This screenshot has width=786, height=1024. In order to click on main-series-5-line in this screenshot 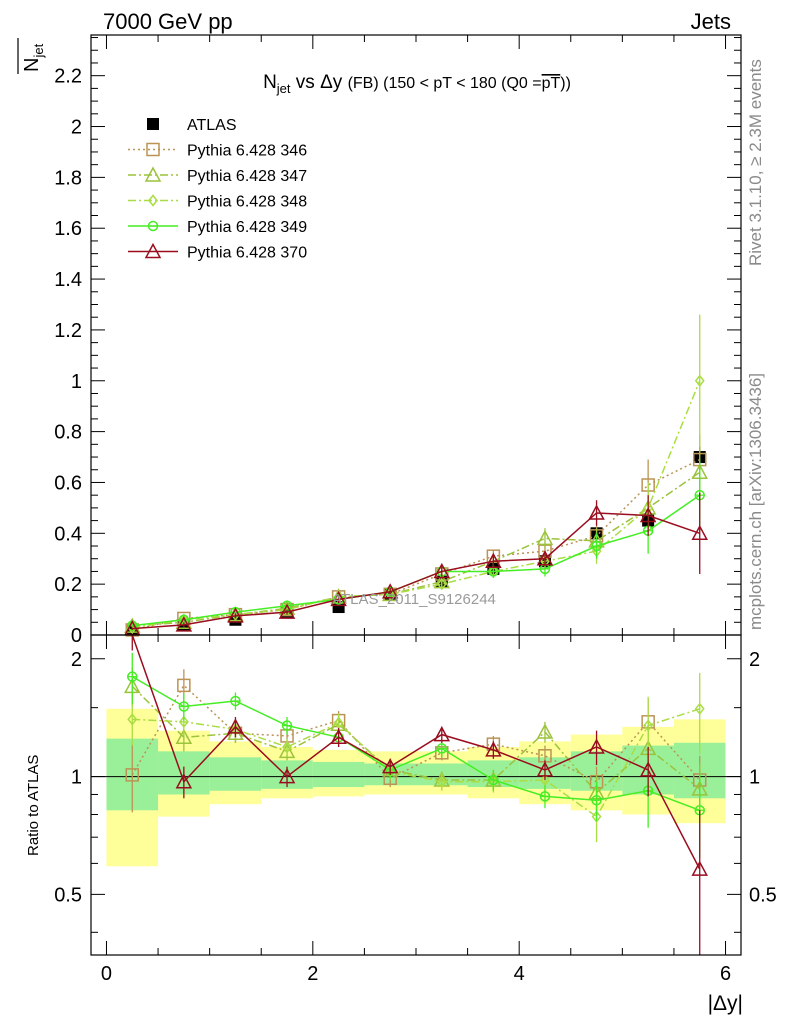, I will do `click(416, 571)`.